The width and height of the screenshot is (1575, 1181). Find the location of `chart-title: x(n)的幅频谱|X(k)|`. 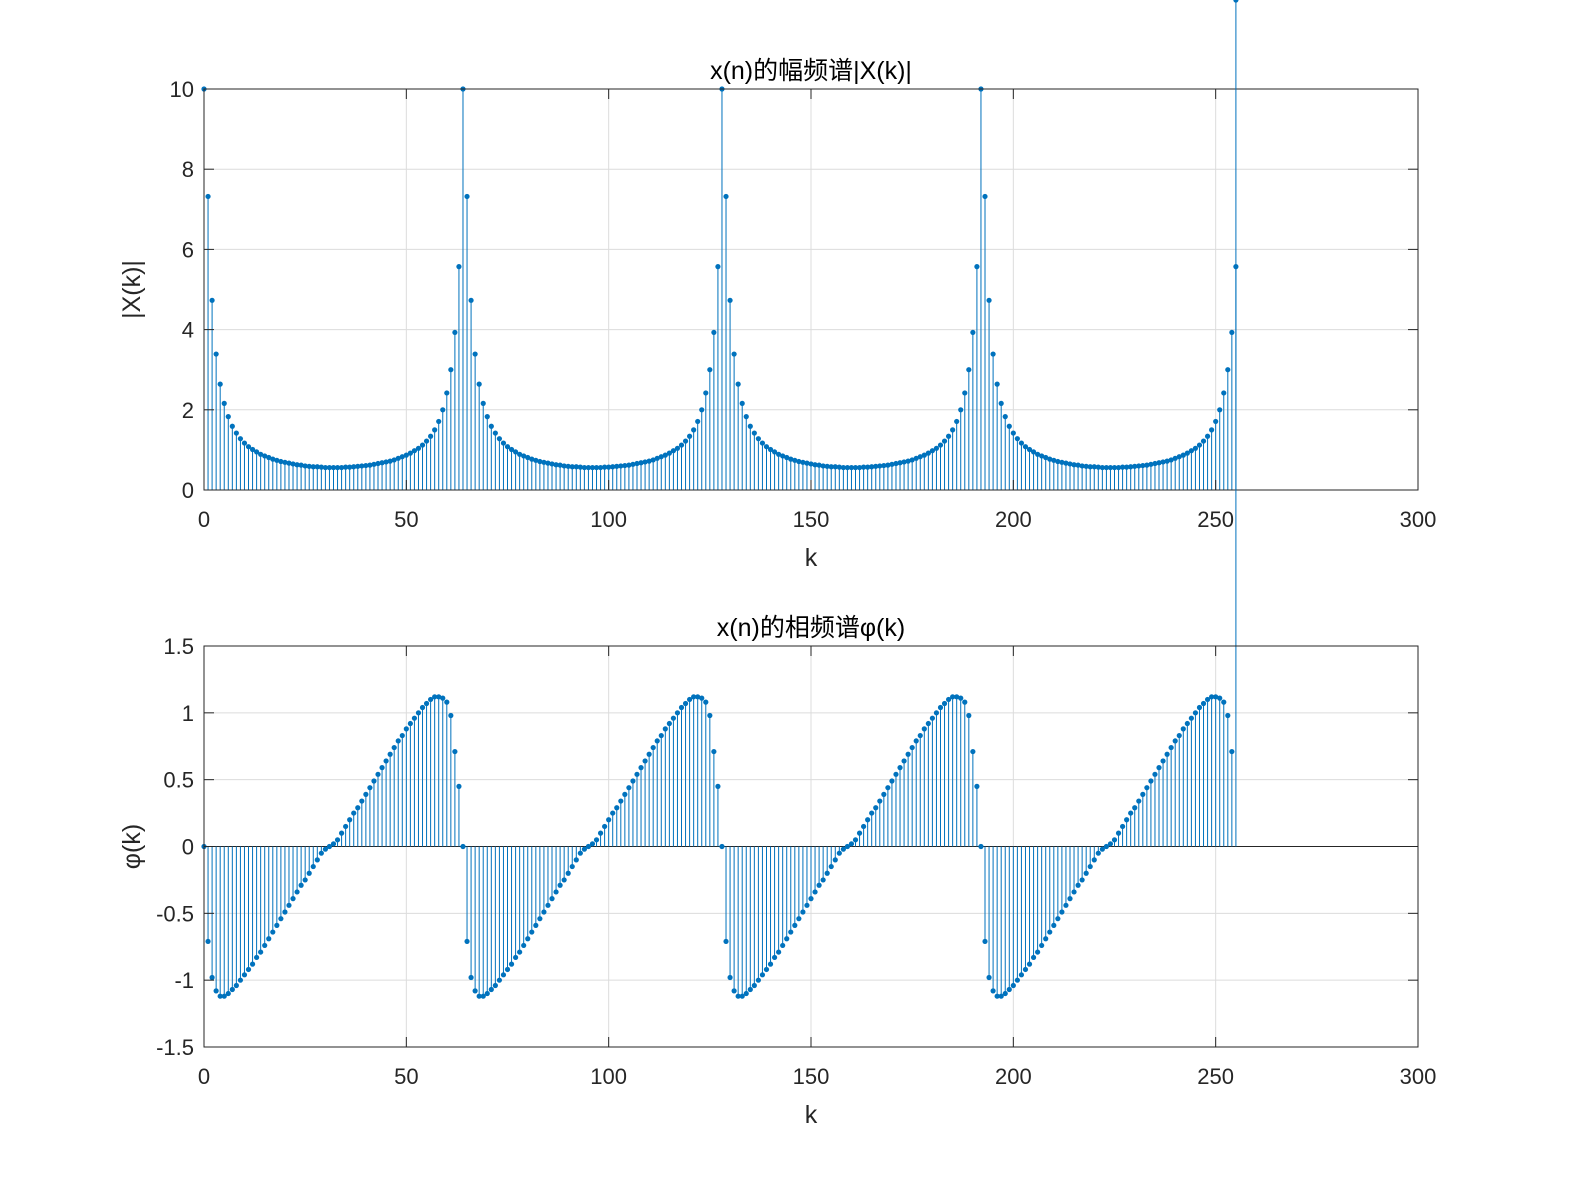

chart-title: x(n)的幅频谱|X(k)| is located at coordinates (811, 71).